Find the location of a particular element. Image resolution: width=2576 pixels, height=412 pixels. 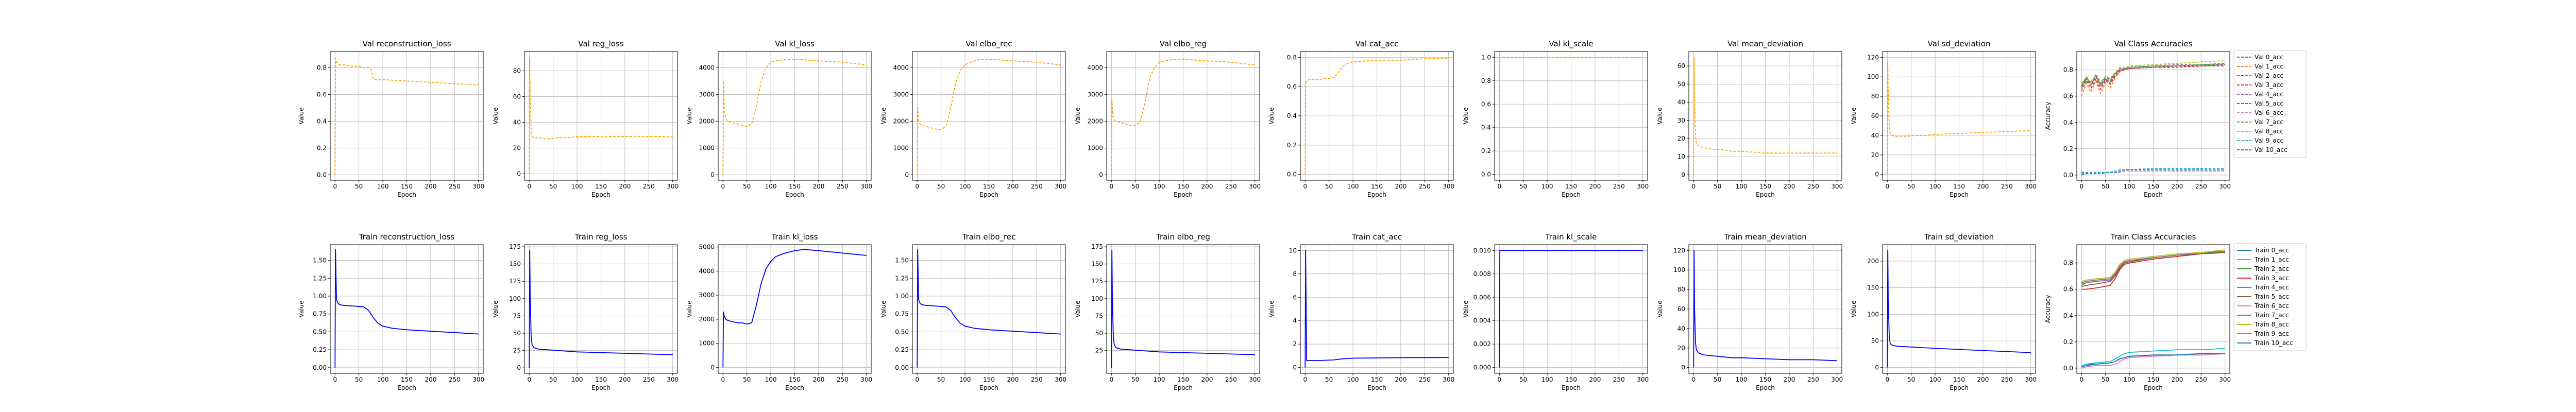

y-tick-label: 40 is located at coordinates (1875, 136).